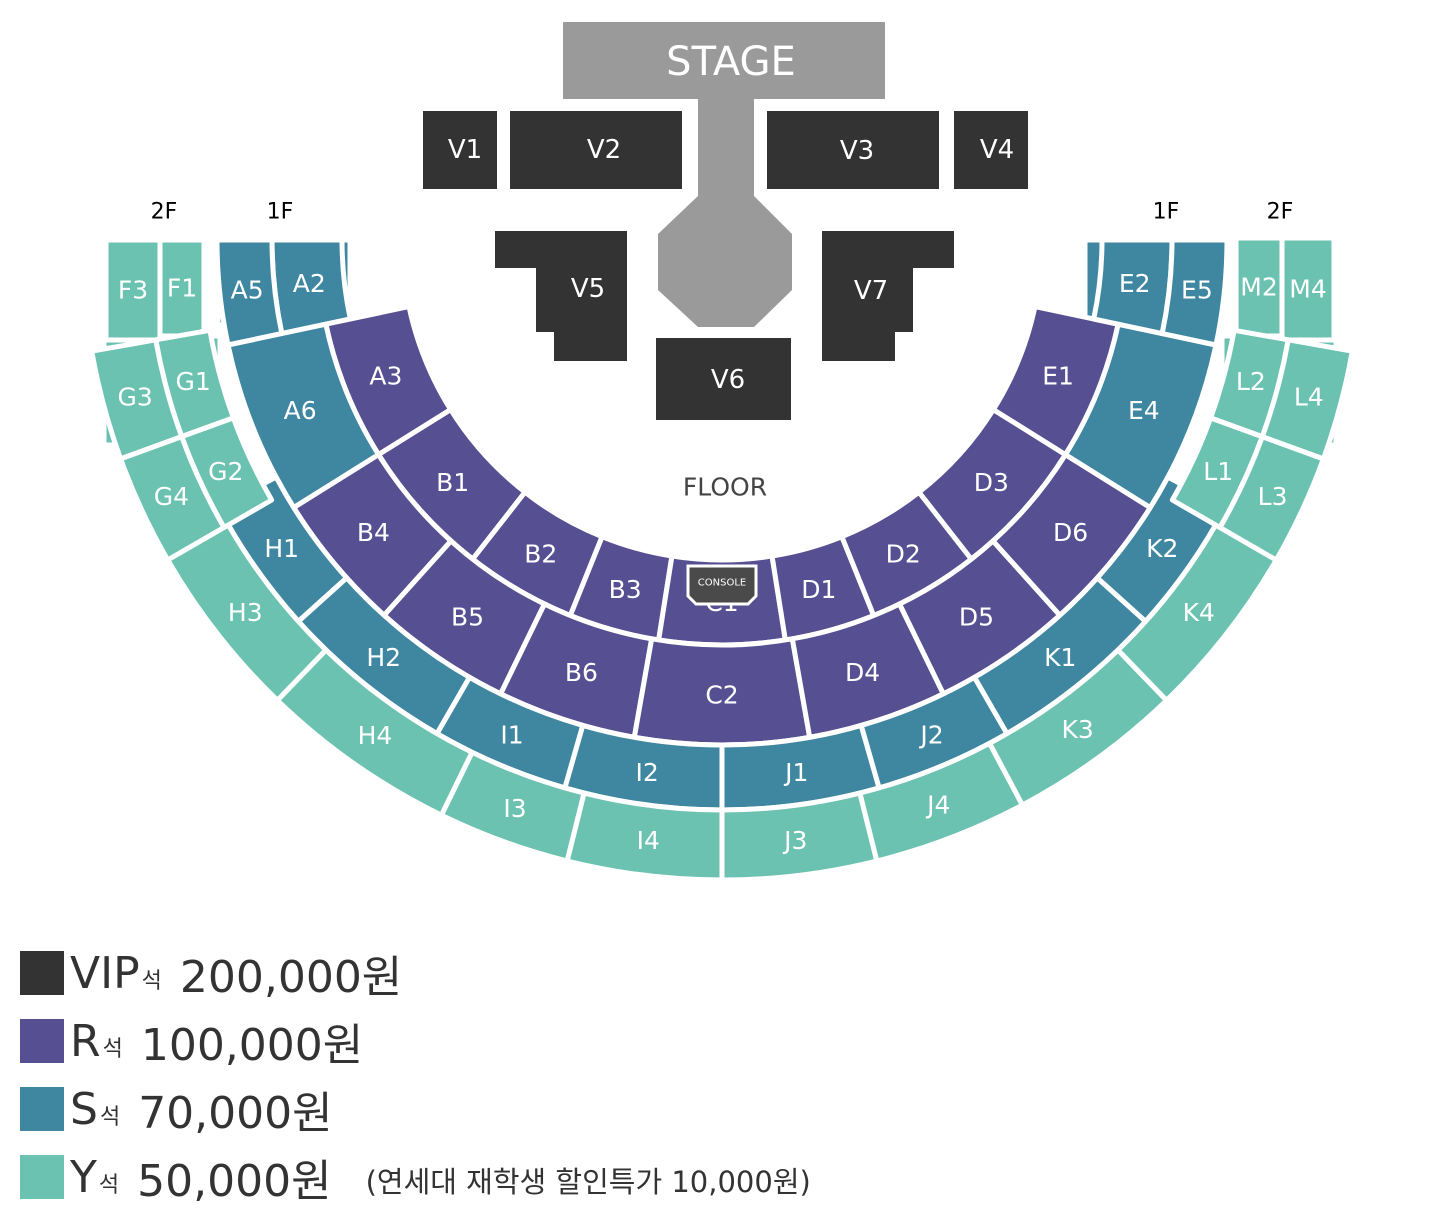 The height and width of the screenshot is (1220, 1444). I want to click on section-label: F3, so click(133, 290).